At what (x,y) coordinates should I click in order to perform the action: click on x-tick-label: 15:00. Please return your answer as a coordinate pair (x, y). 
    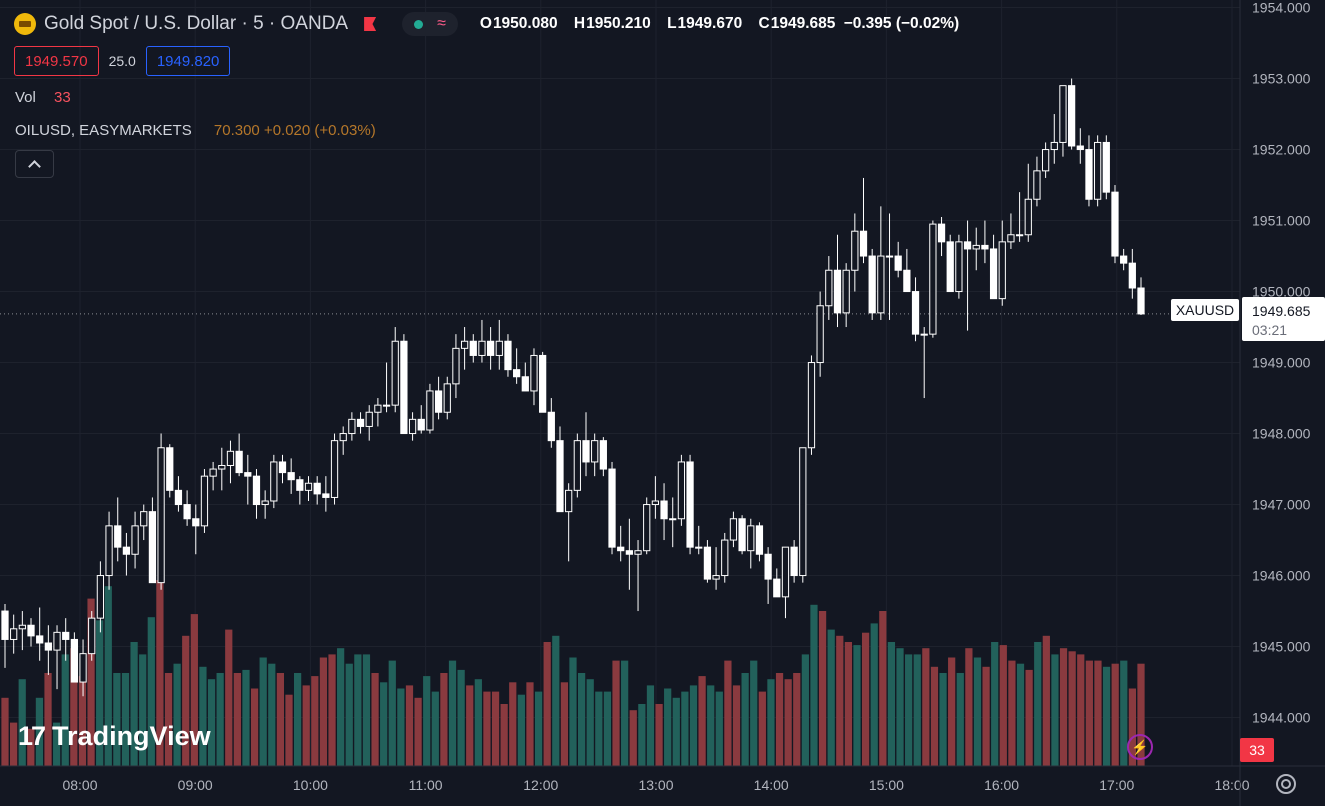
    Looking at the image, I should click on (886, 785).